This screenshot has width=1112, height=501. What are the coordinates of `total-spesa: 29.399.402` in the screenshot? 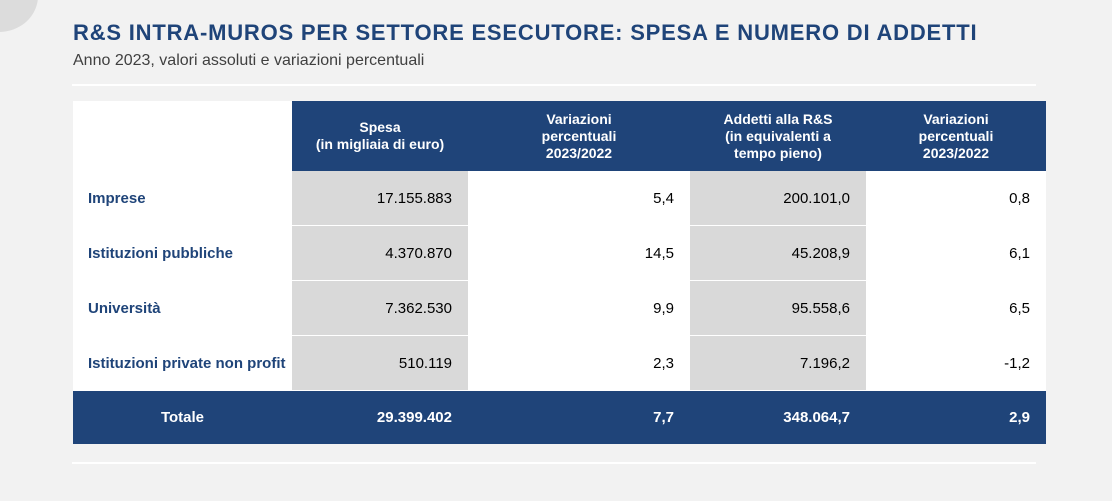 It's located at (380, 417).